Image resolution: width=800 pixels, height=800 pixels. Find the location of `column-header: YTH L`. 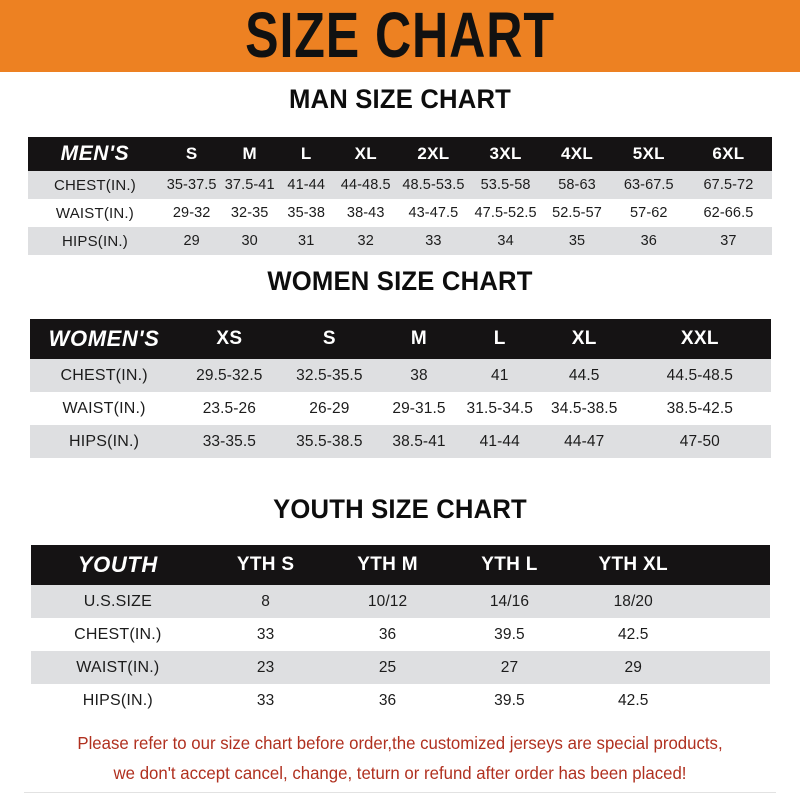

column-header: YTH L is located at coordinates (509, 564).